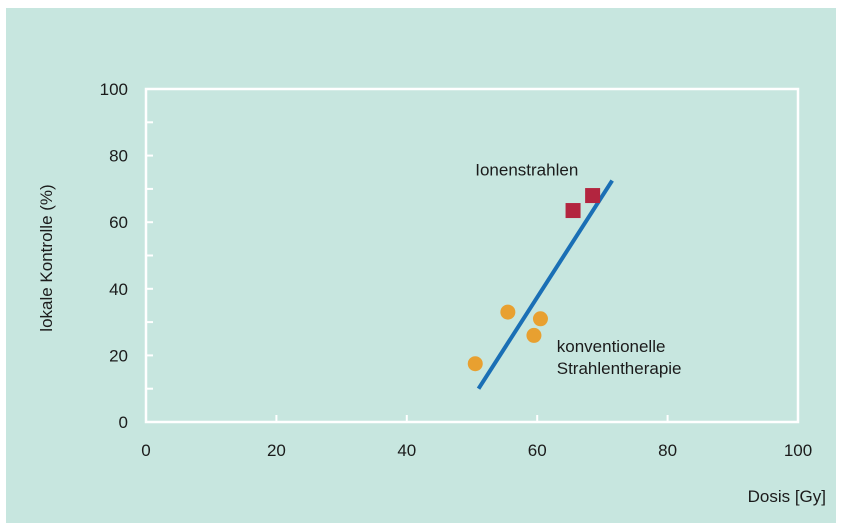 This screenshot has height=527, width=866. Describe the element at coordinates (118, 222) in the screenshot. I see `y-tick-label: 60` at that location.